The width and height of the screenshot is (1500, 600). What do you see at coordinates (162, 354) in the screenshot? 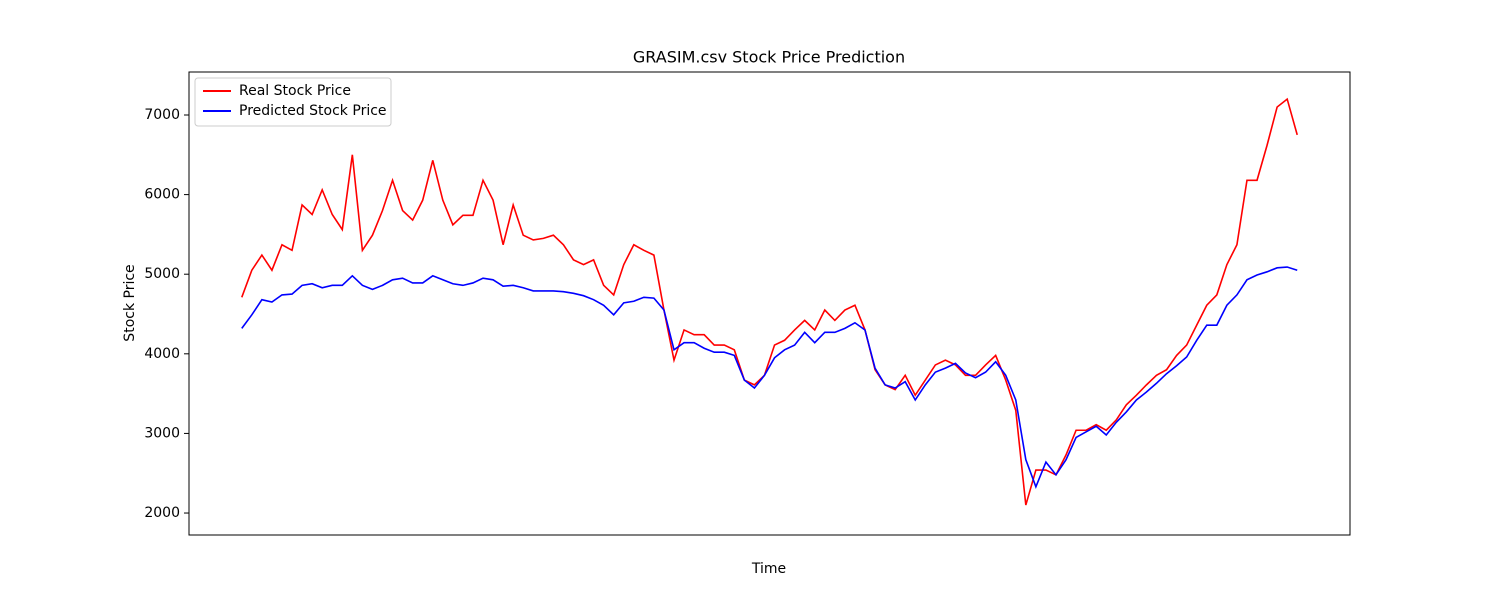
I see `y-tick-label: 4000` at bounding box center [162, 354].